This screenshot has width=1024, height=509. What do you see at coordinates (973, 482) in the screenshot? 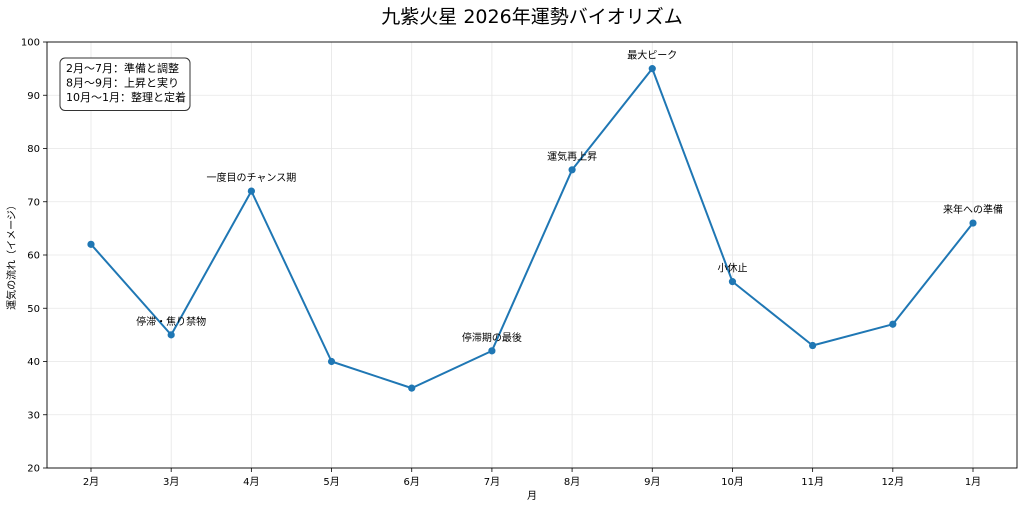
I see `x-tick-label: 1月` at bounding box center [973, 482].